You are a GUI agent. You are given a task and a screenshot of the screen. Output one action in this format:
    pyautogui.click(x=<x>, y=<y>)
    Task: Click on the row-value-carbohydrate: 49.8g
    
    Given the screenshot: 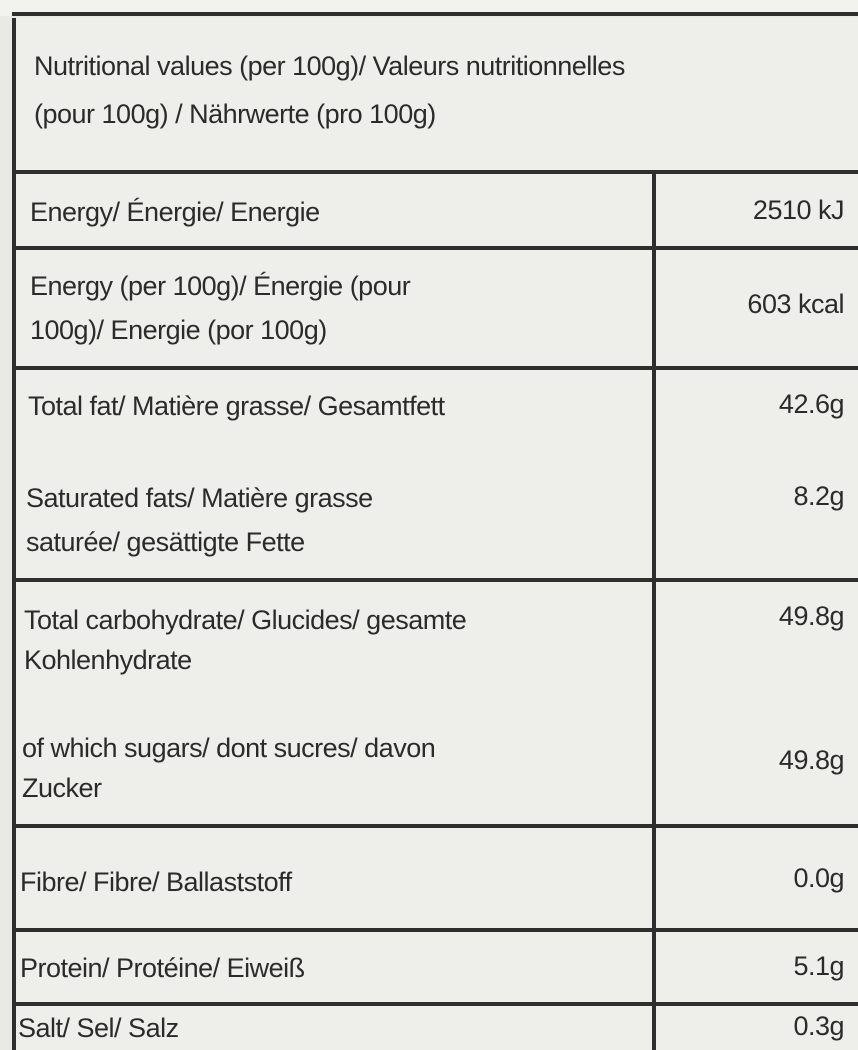 What is the action you would take?
    pyautogui.click(x=811, y=616)
    